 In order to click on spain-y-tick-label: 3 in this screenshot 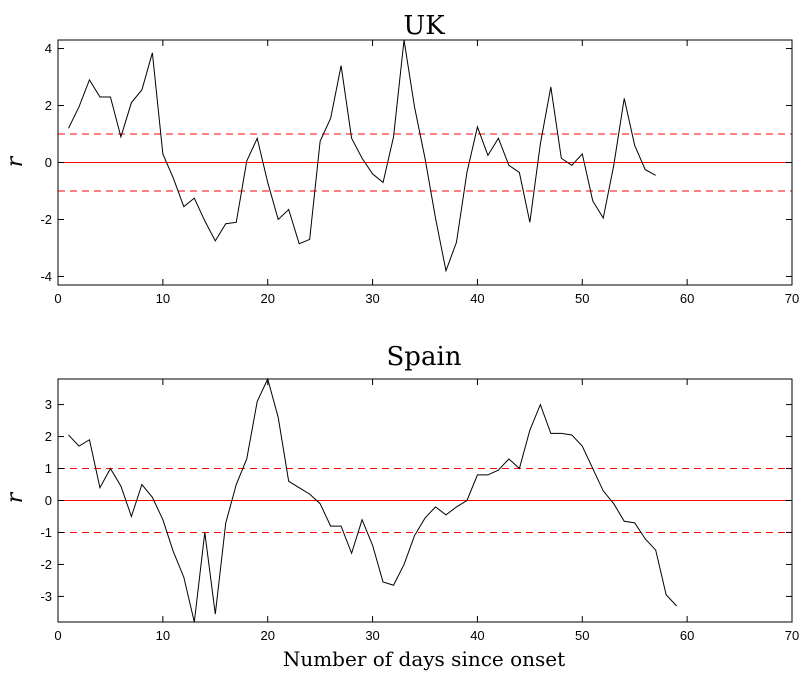, I will do `click(48, 404)`.